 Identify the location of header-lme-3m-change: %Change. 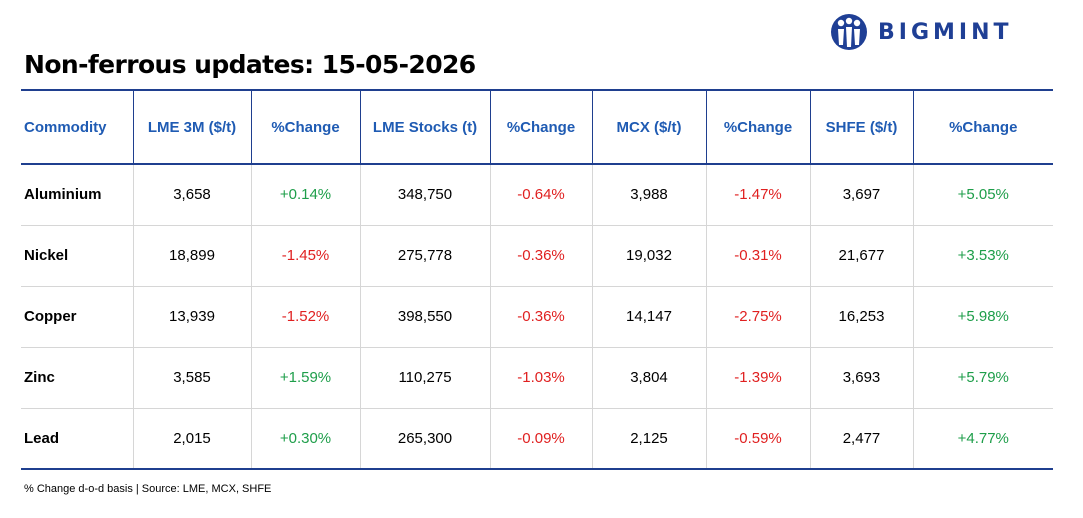
(305, 127).